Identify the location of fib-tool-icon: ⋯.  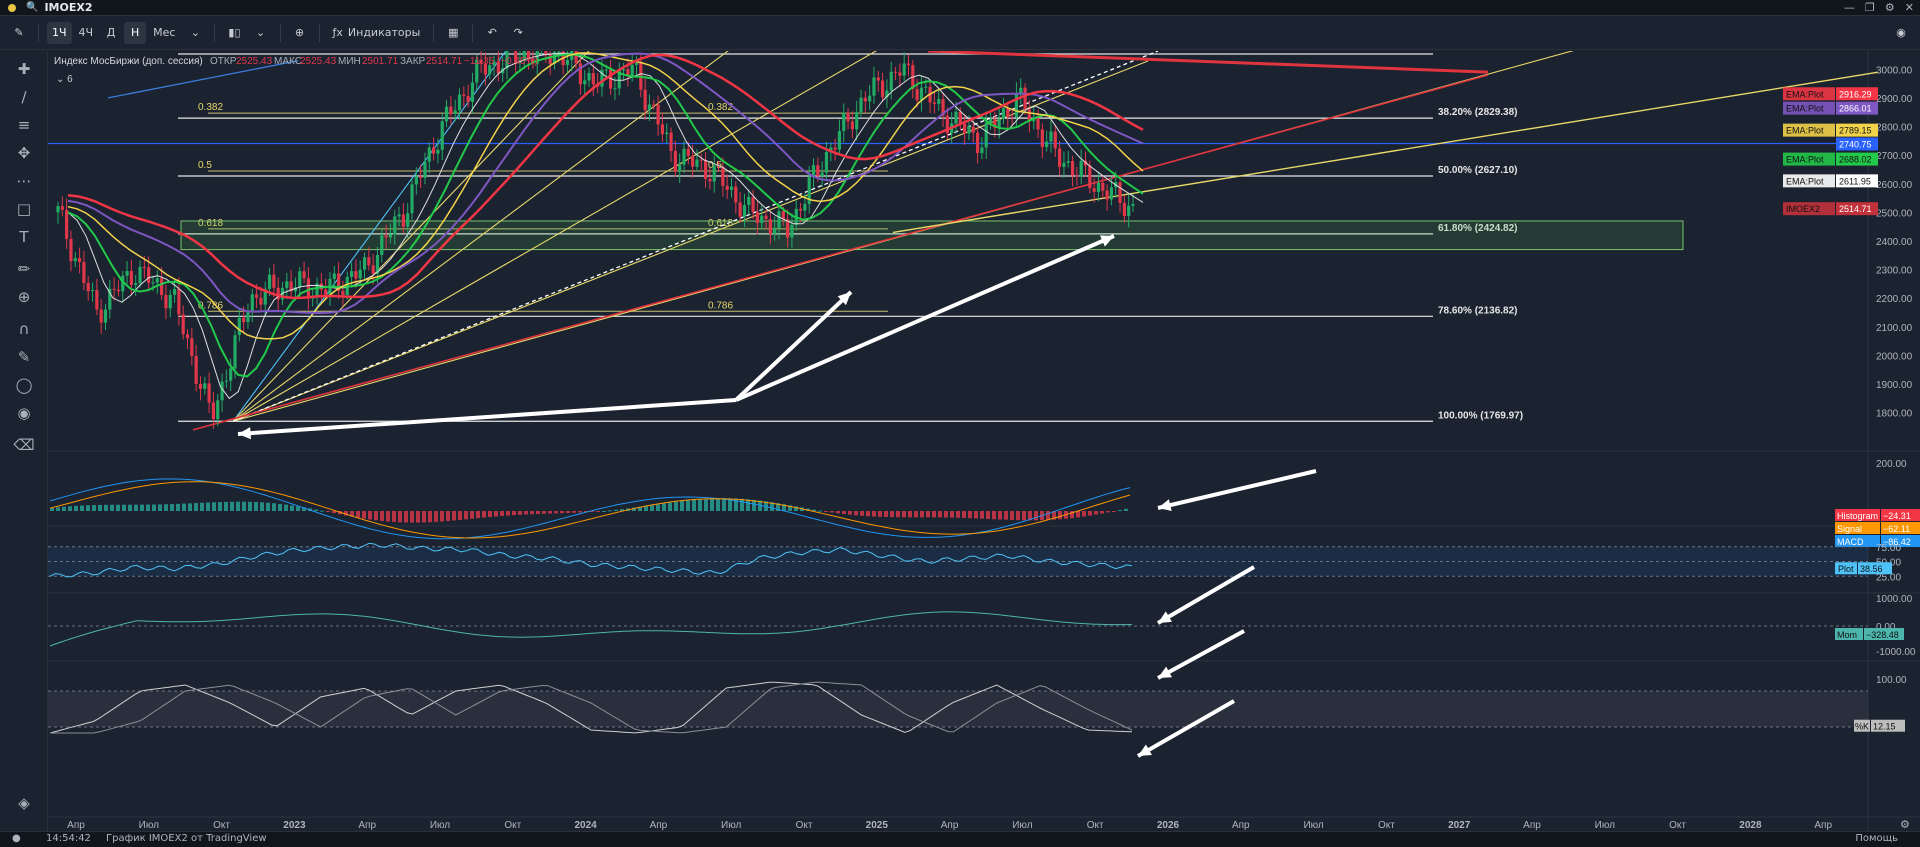
(24, 181).